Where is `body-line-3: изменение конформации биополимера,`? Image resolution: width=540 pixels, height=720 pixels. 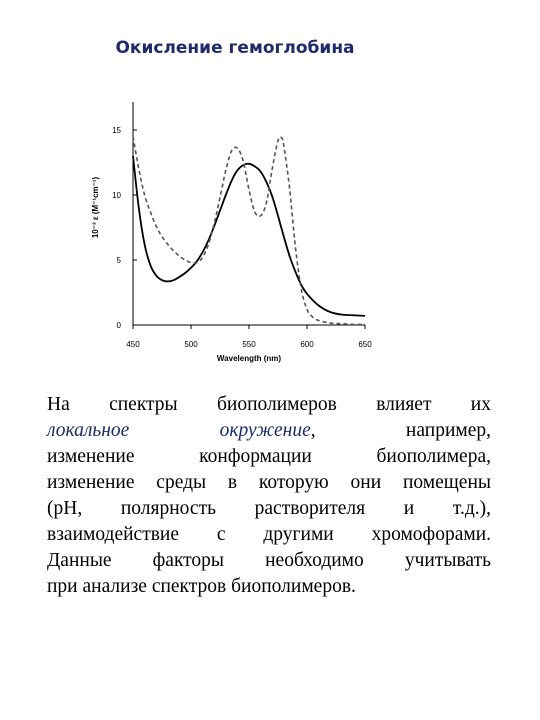 body-line-3: изменение конформации биополимера, is located at coordinates (269, 456).